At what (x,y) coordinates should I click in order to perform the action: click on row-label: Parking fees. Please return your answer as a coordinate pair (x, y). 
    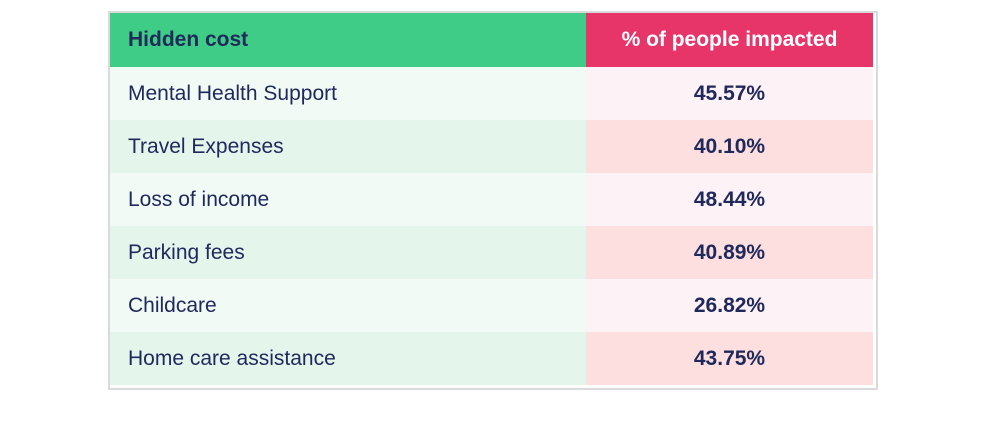
    Looking at the image, I should click on (348, 252).